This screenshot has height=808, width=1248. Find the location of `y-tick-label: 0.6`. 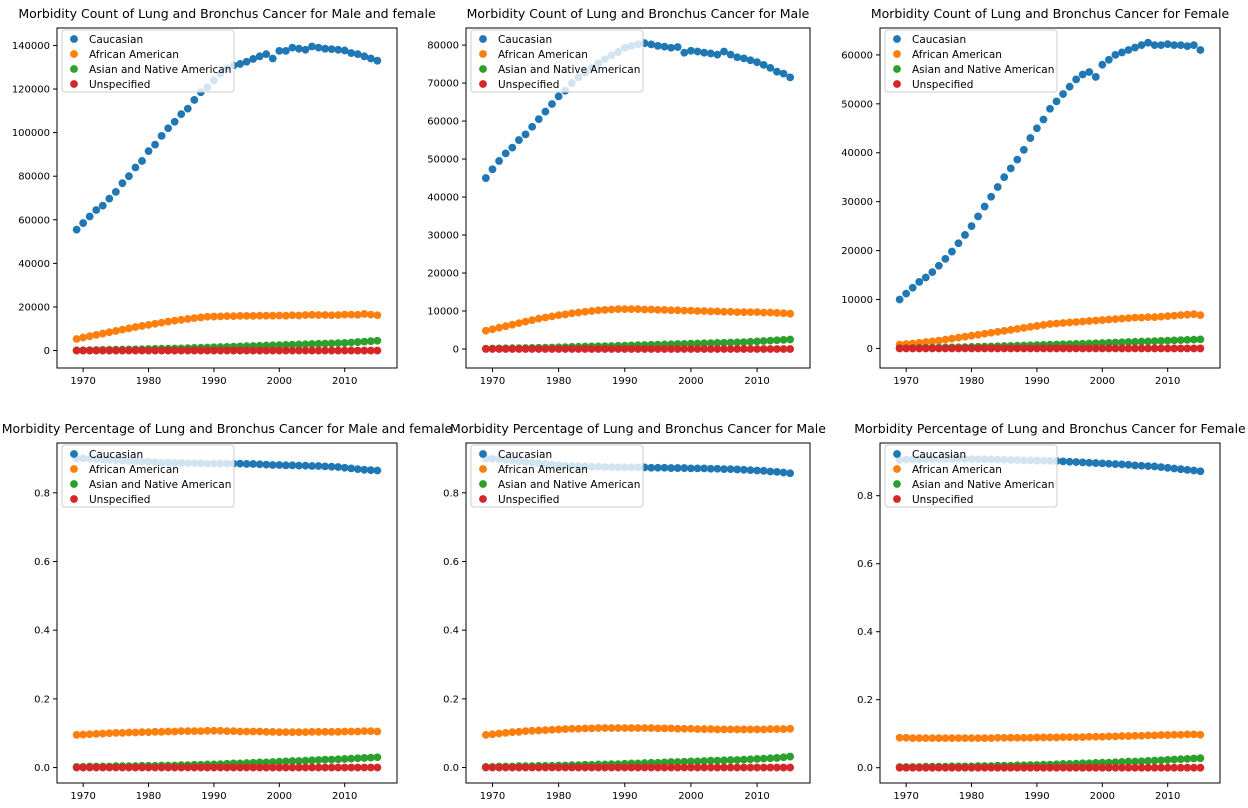

y-tick-label: 0.6 is located at coordinates (451, 562).